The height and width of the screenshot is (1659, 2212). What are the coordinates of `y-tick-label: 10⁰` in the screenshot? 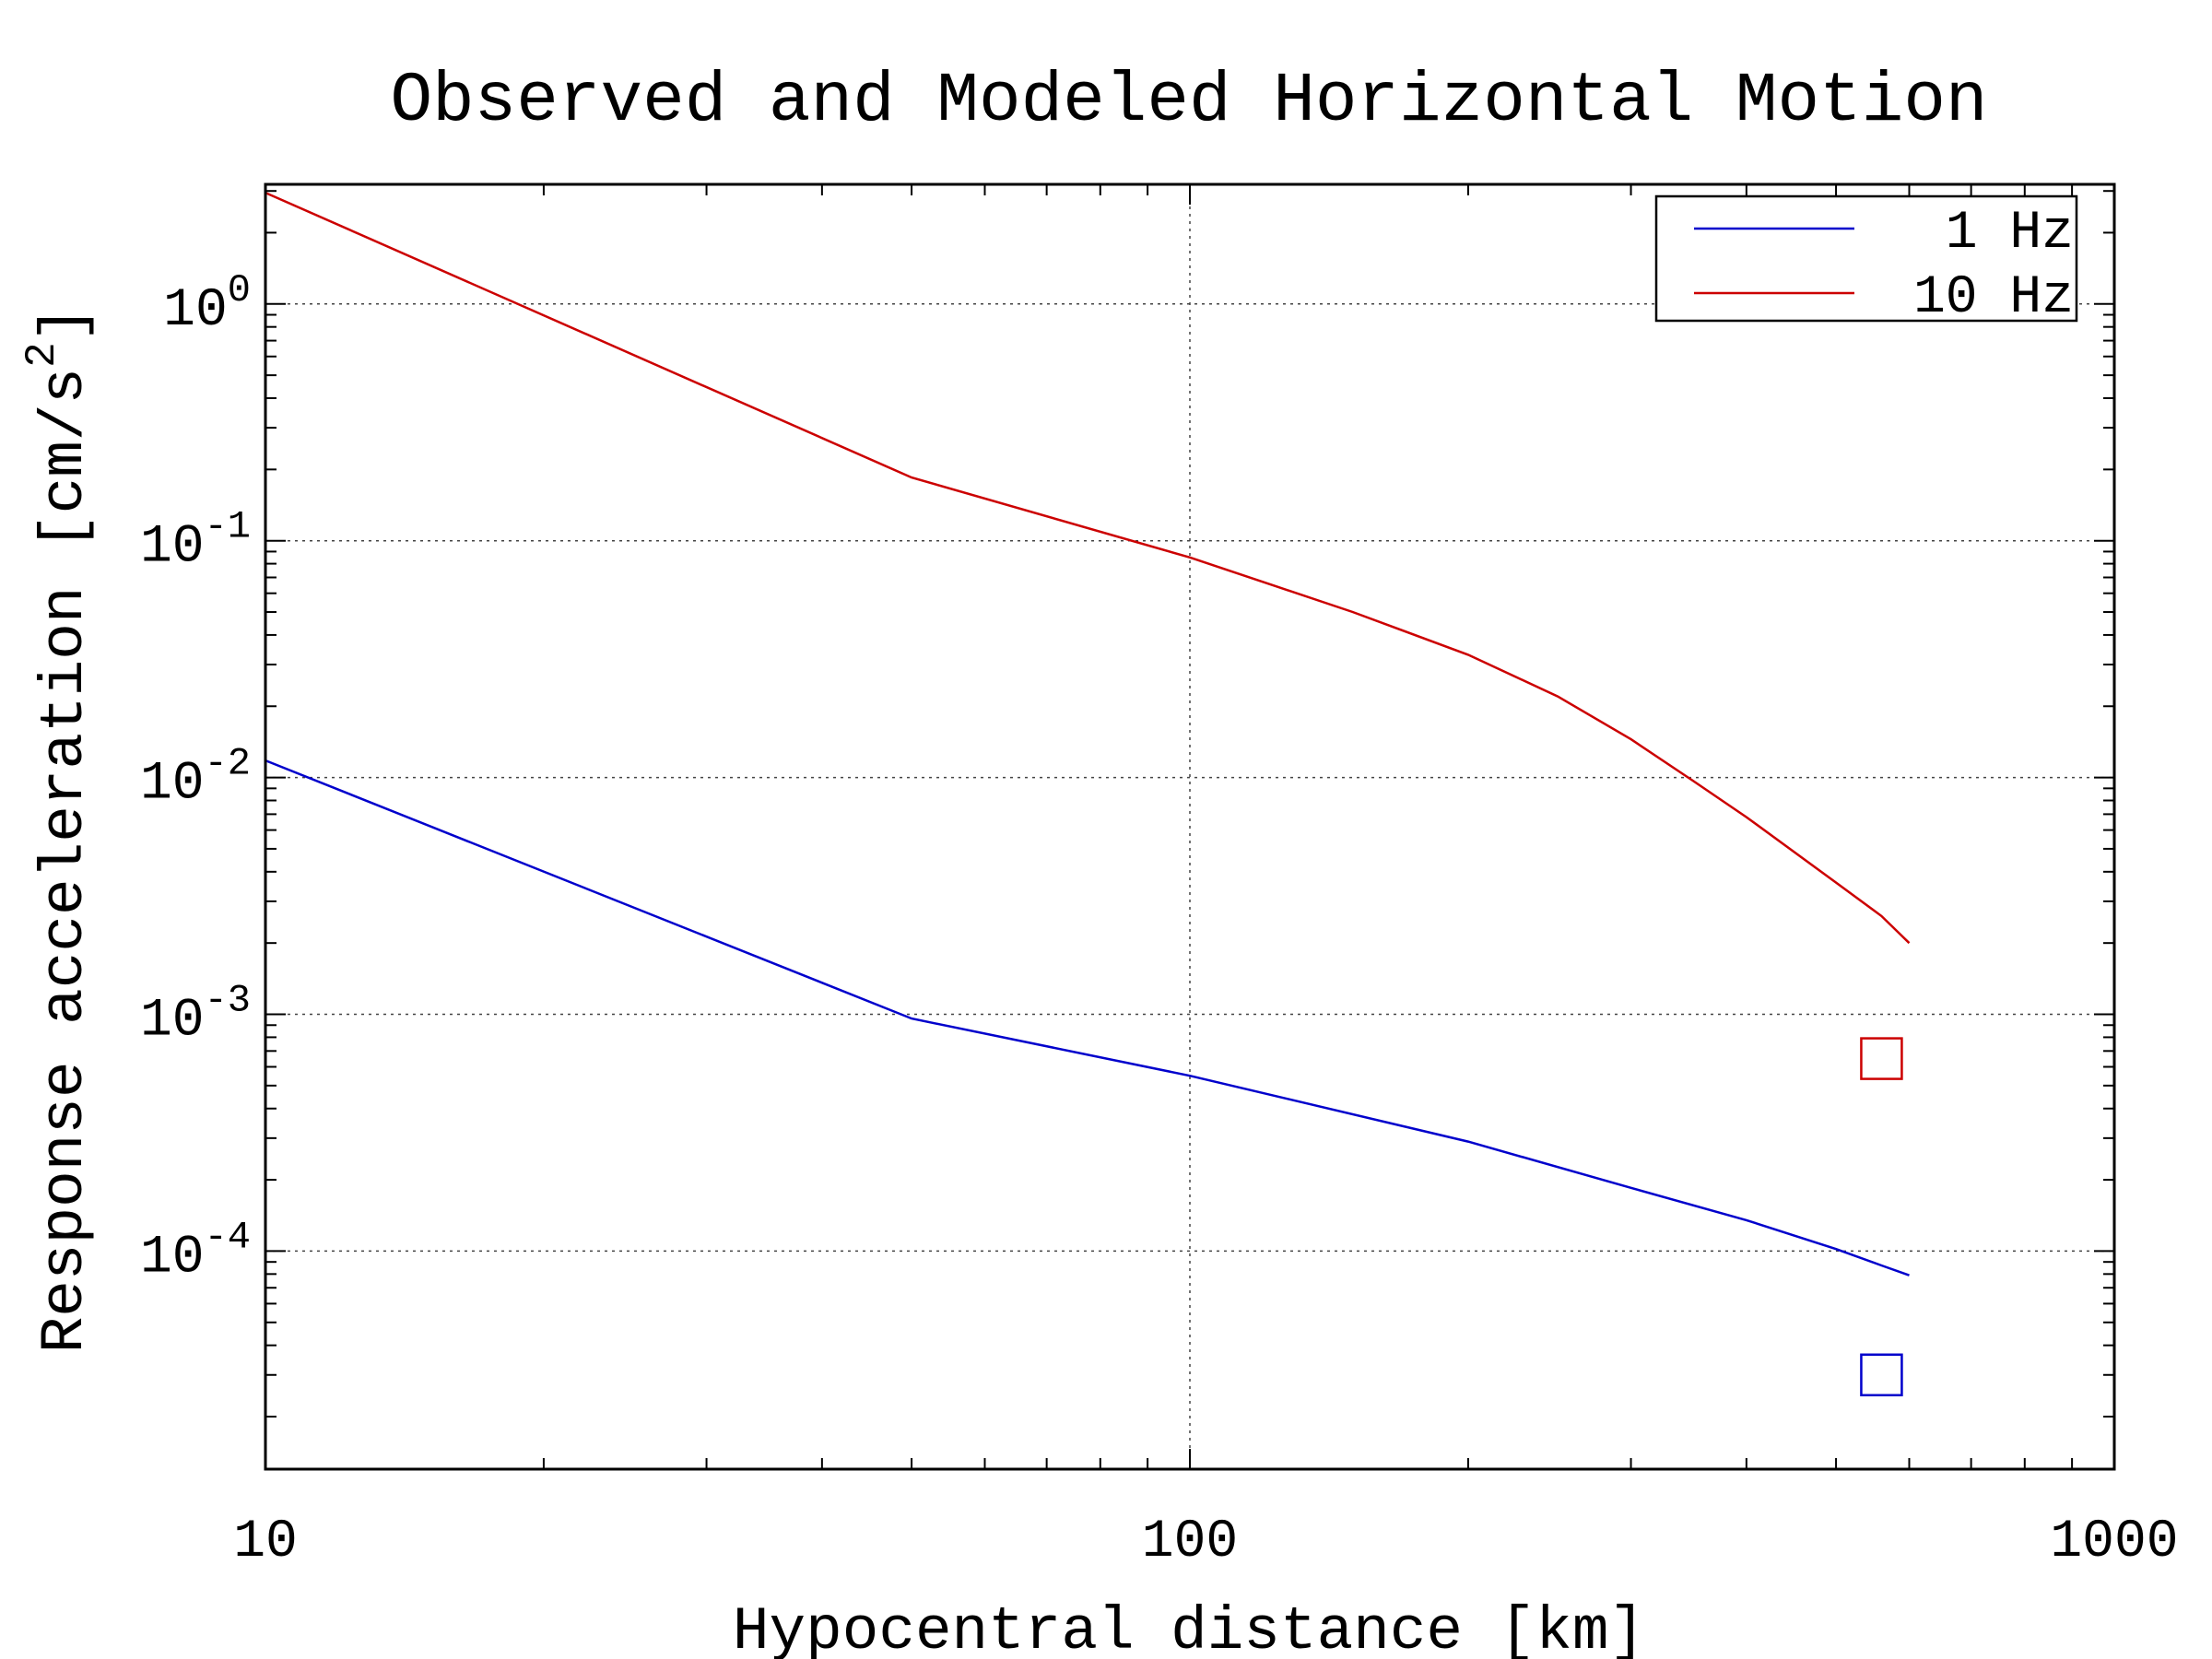 It's located at (207, 304).